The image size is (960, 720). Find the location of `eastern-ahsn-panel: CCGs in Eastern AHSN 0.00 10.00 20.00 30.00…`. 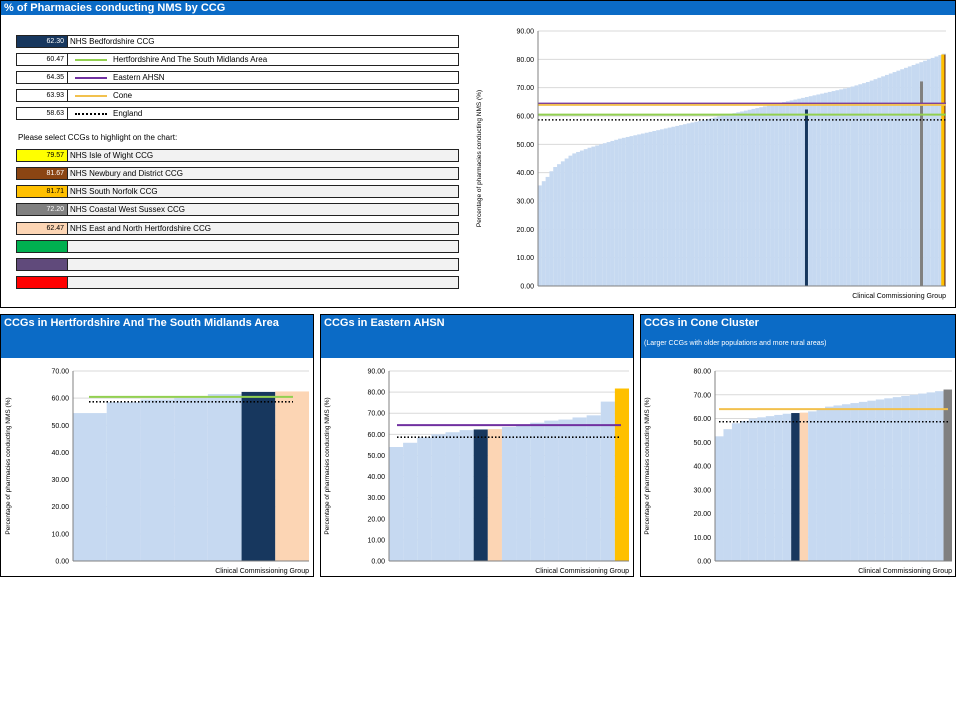

eastern-ahsn-panel: CCGs in Eastern AHSN 0.00 10.00 20.00 30.00… is located at coordinates (477, 445).